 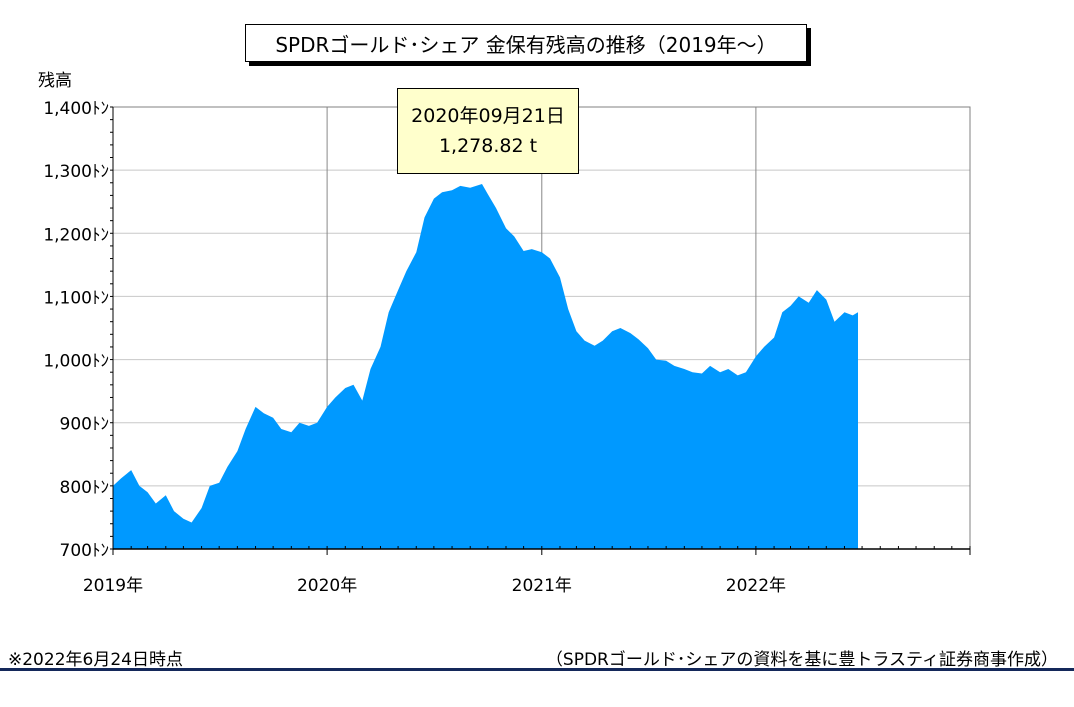 What do you see at coordinates (55, 81) in the screenshot?
I see `y-axis-label: 残高` at bounding box center [55, 81].